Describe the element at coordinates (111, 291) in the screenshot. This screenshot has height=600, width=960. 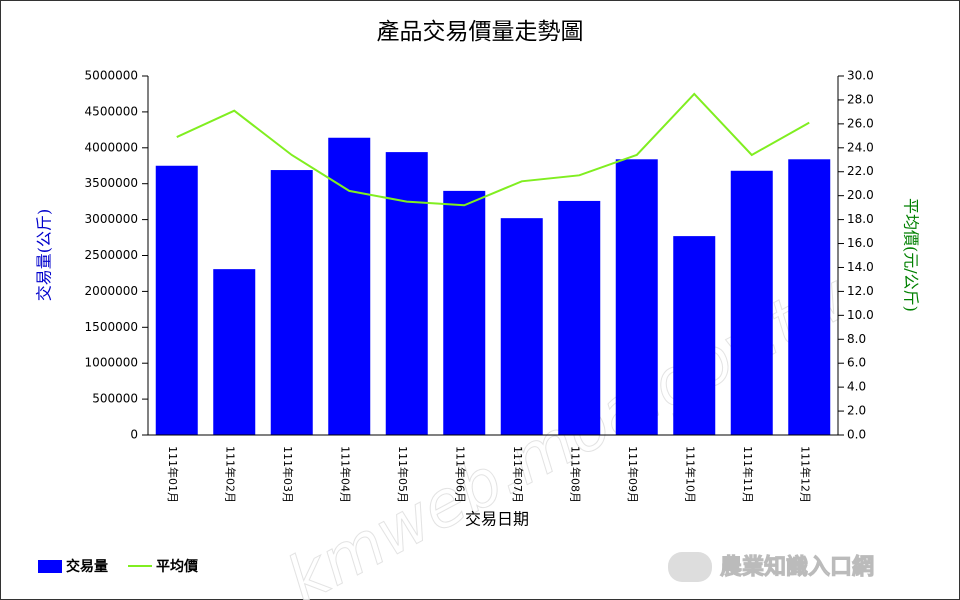
I see `y-tick-label: 2000000` at that location.